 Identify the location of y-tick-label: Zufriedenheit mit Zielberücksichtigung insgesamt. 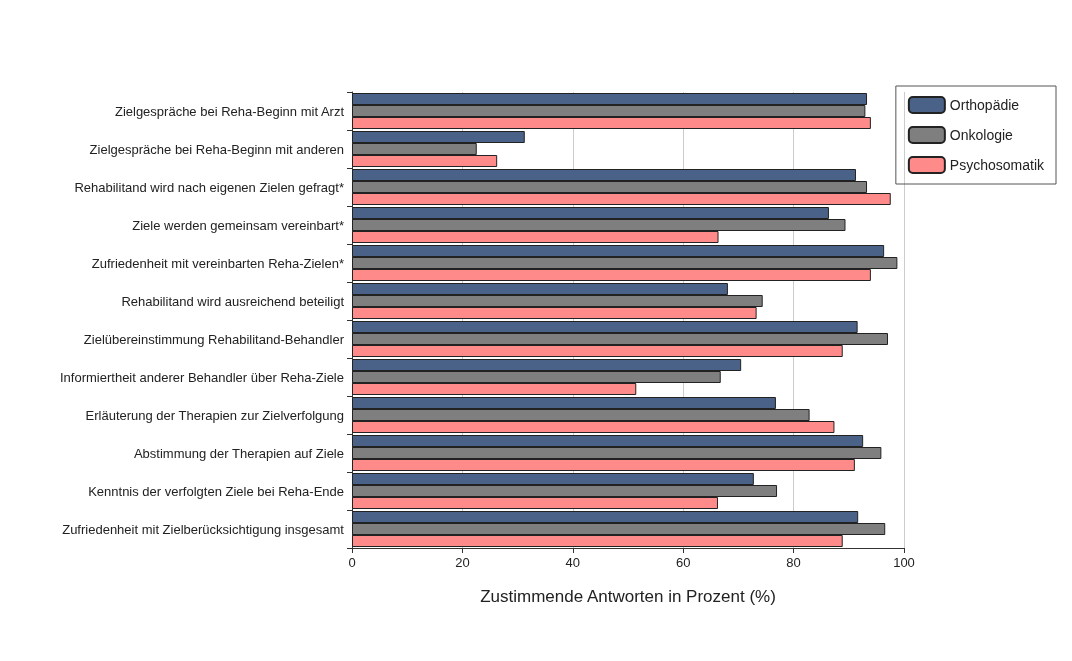
(203, 529).